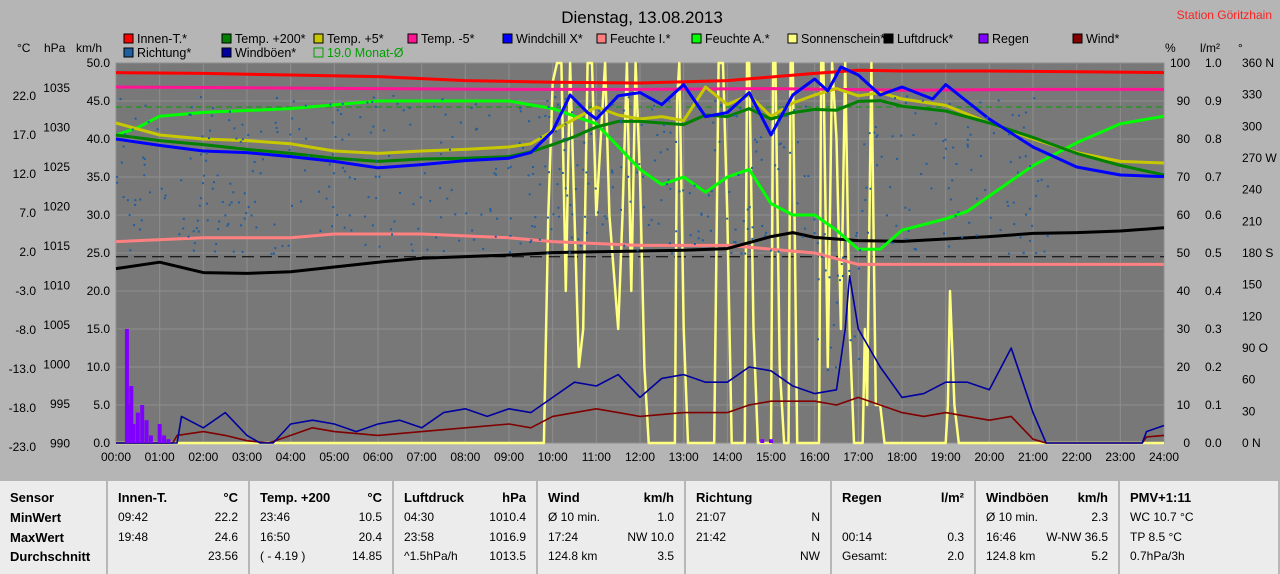 Image resolution: width=1280 pixels, height=574 pixels. Describe the element at coordinates (1251, 443) in the screenshot. I see `tick-direction: 0 N` at that location.